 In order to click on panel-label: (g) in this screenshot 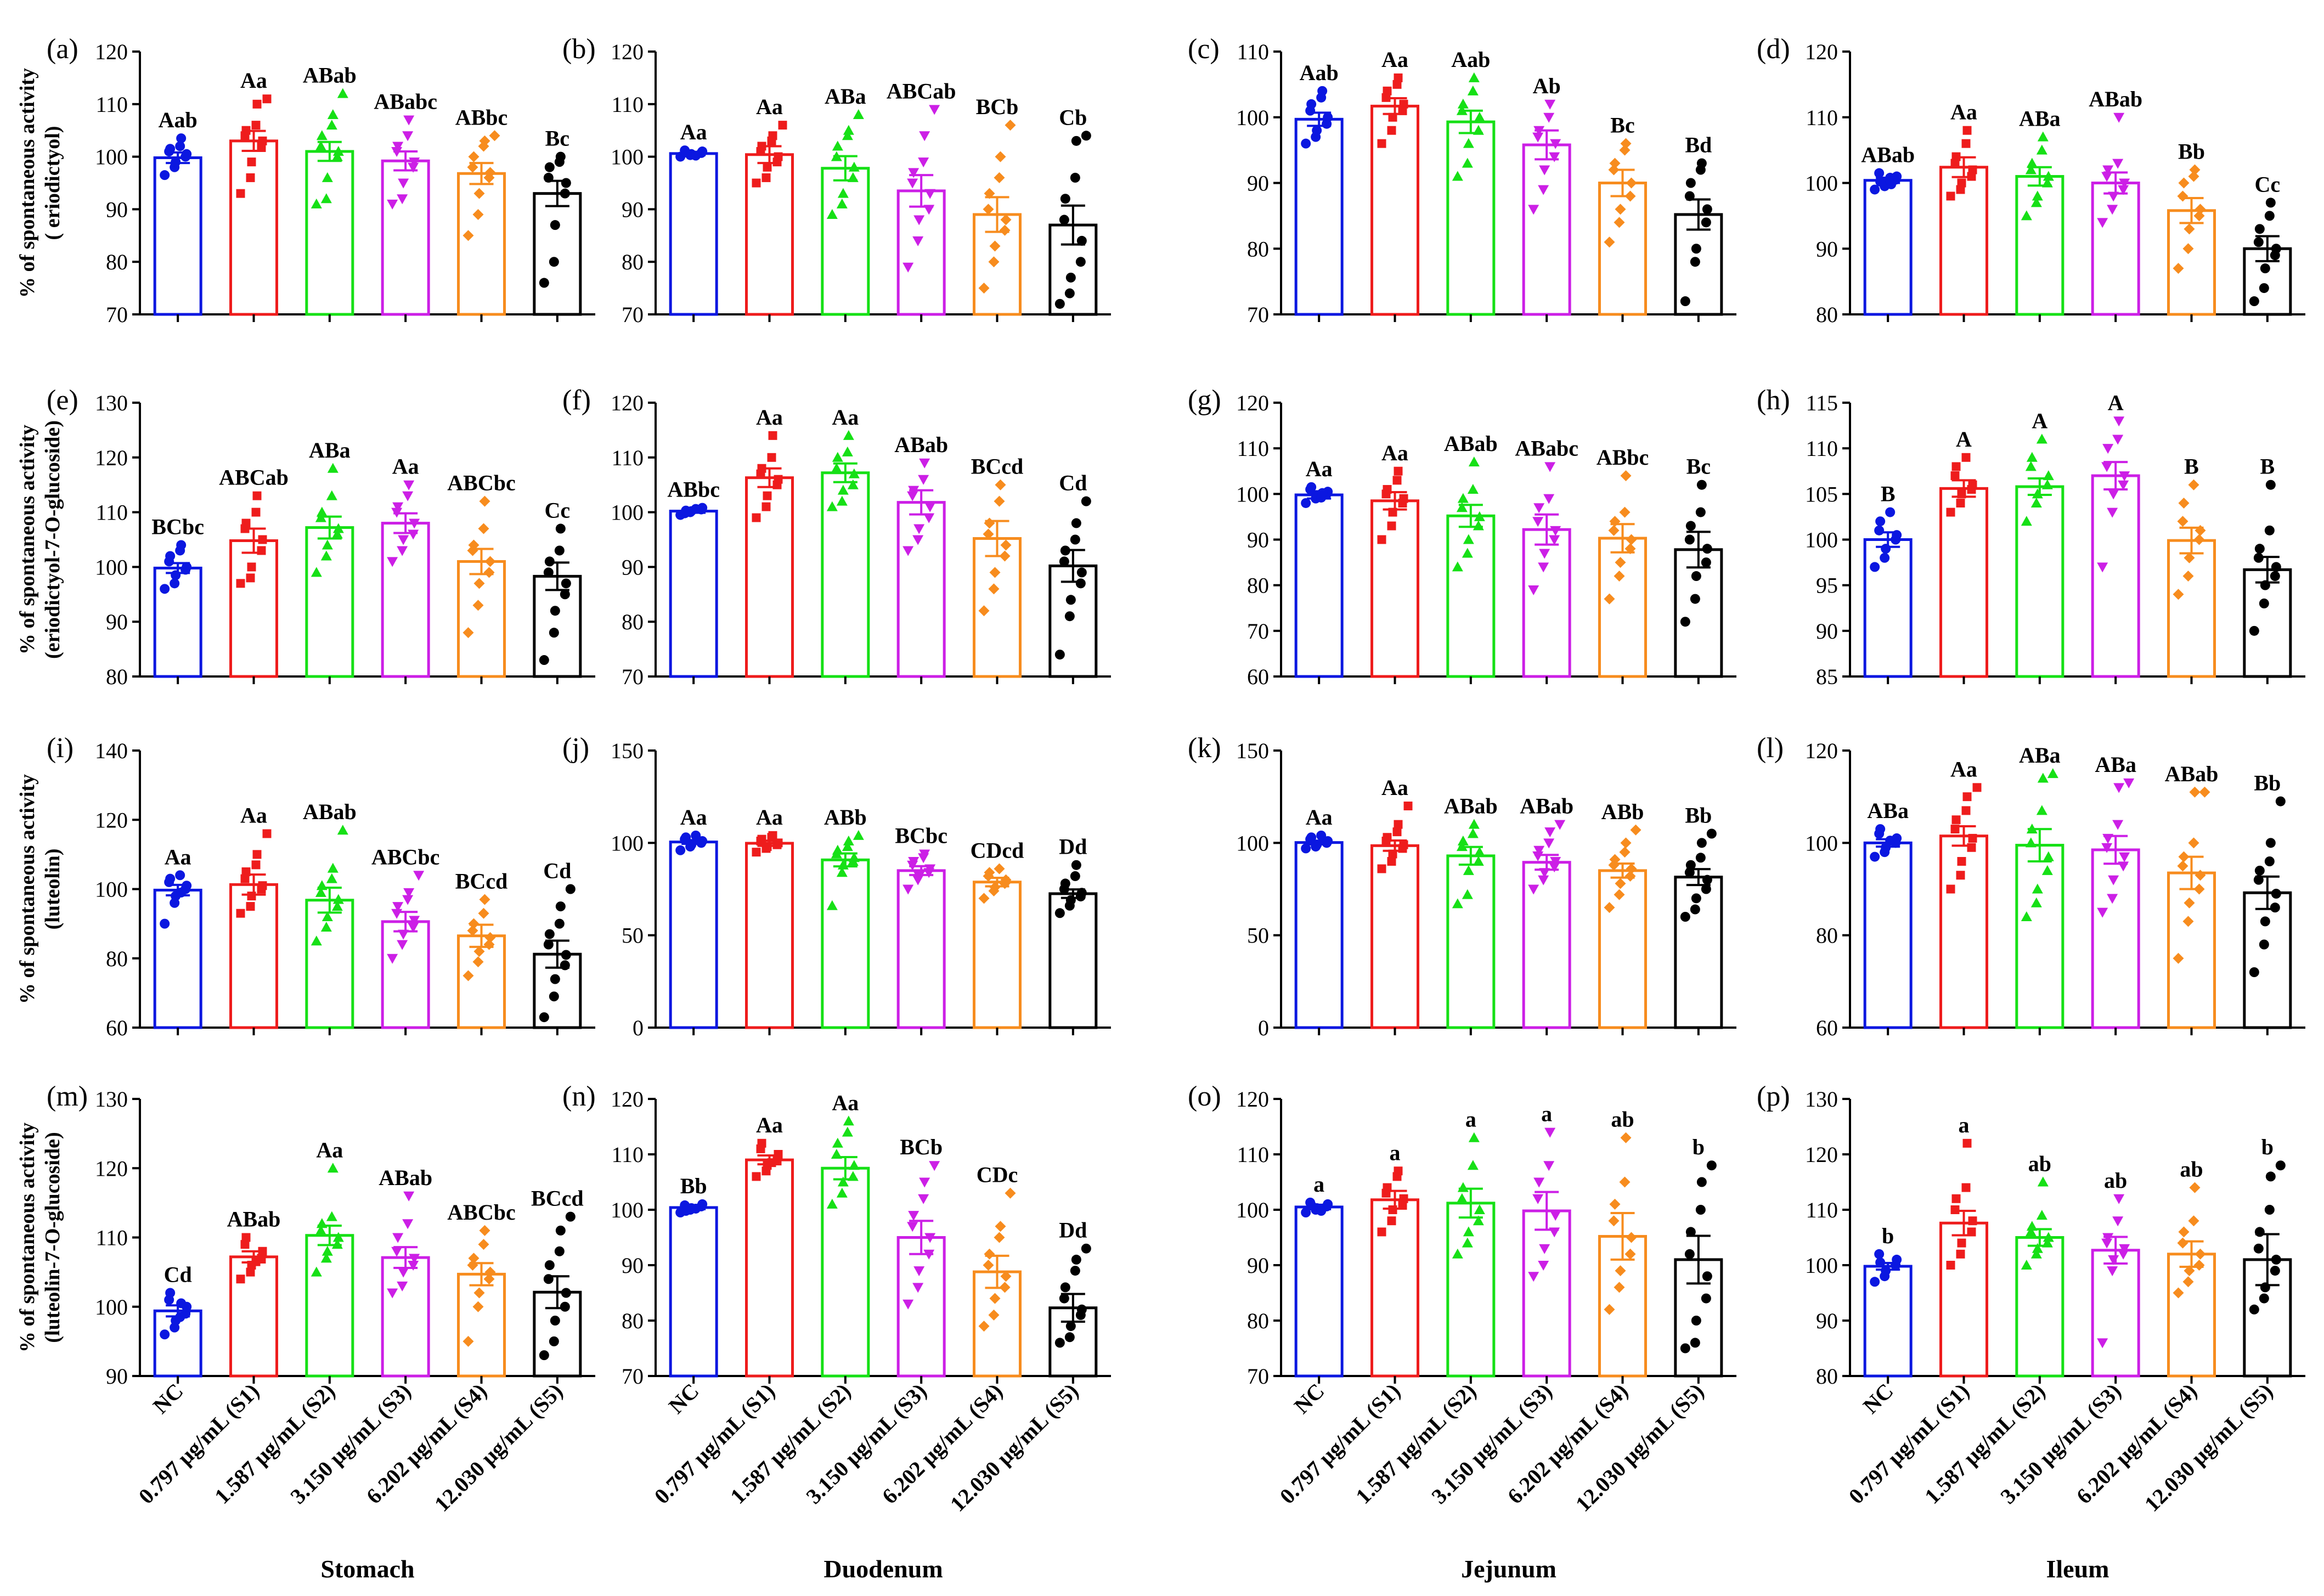, I will do `click(1204, 400)`.